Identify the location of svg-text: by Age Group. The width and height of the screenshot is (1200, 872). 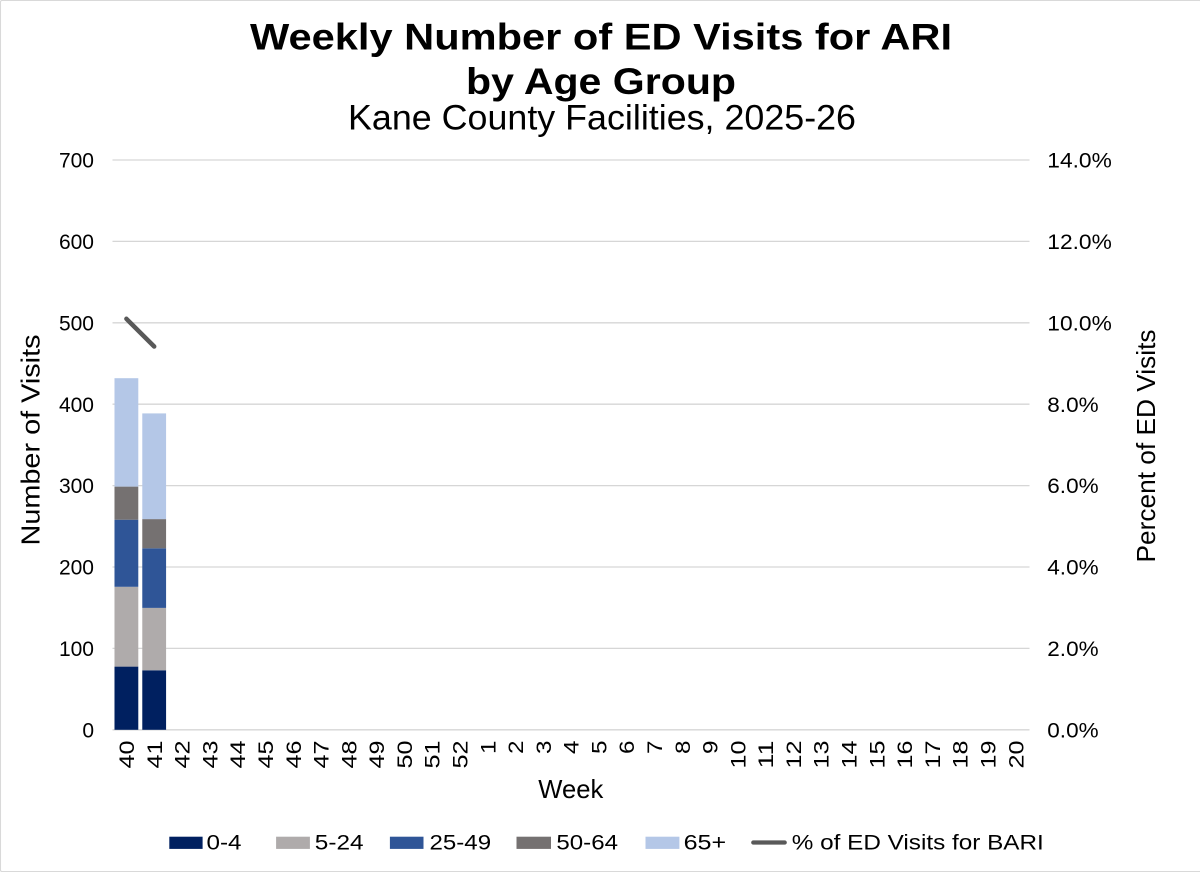
(601, 81).